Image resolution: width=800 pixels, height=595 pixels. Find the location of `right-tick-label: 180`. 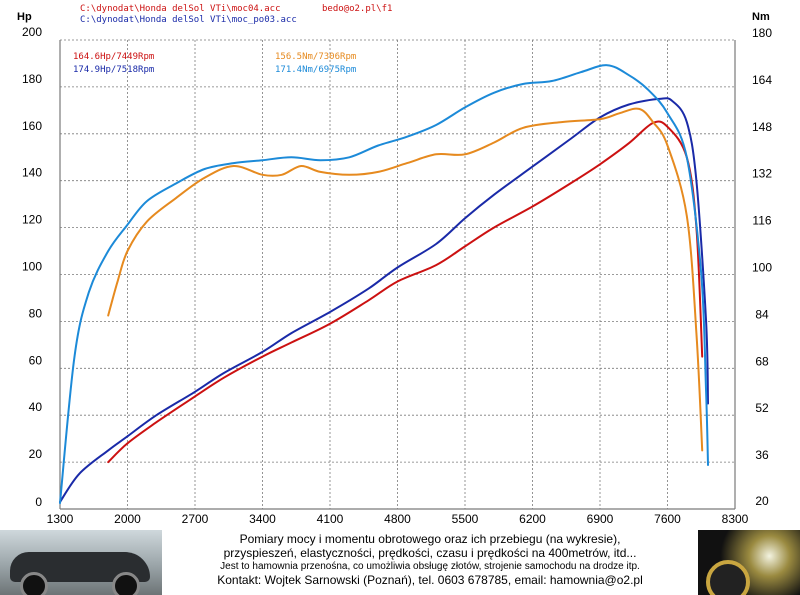

right-tick-label: 180 is located at coordinates (762, 33).